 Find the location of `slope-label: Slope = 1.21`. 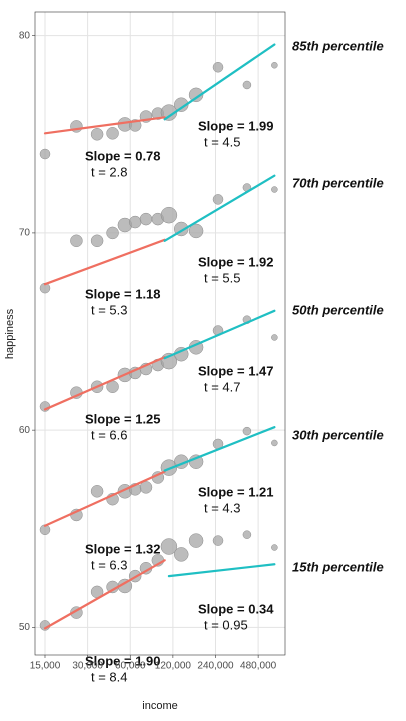

slope-label: Slope = 1.21 is located at coordinates (236, 491).